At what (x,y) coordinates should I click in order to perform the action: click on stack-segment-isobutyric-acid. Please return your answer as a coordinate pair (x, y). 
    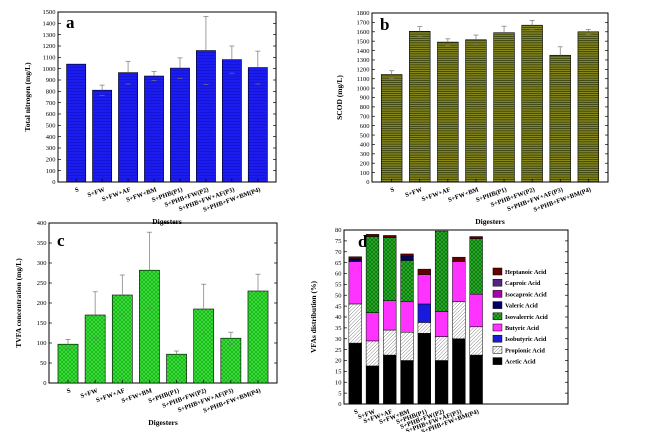
    Looking at the image, I should click on (424, 313).